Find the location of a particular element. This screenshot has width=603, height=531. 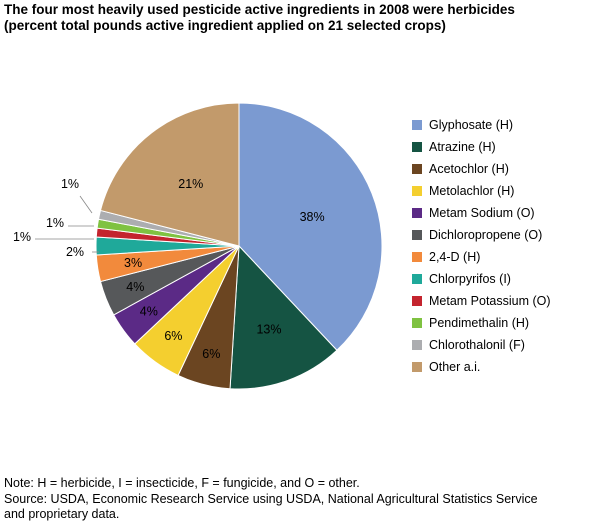

legend-item-metam-potassium-o: Metam Potassium (O) is located at coordinates (481, 301).